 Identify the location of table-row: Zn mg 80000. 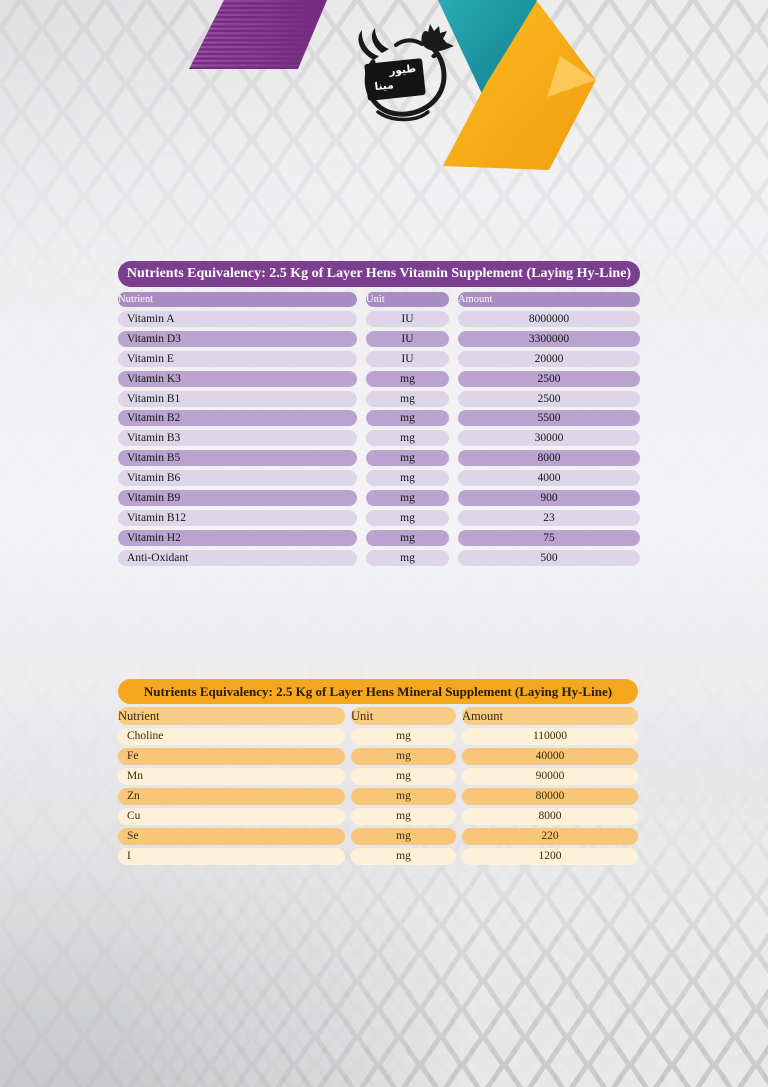
(378, 796).